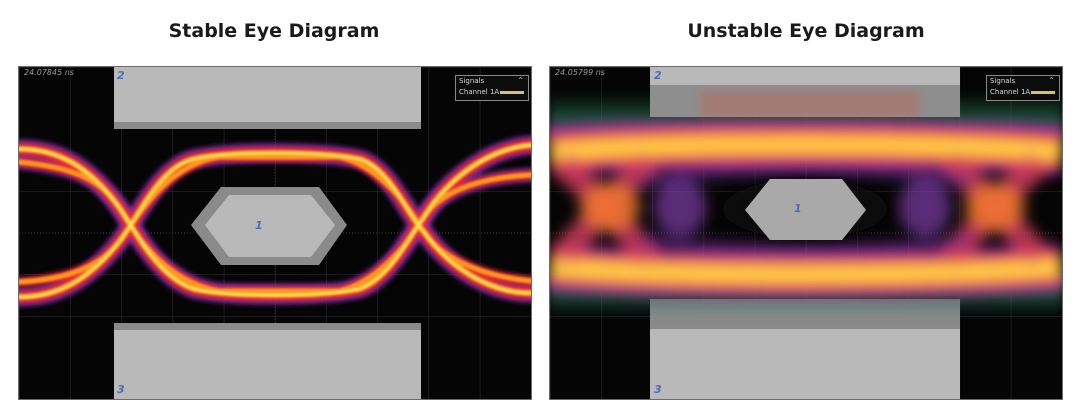 The height and width of the screenshot is (416, 1080). Describe the element at coordinates (49, 72) in the screenshot. I see `timestamp: 24.07845 ns` at that location.